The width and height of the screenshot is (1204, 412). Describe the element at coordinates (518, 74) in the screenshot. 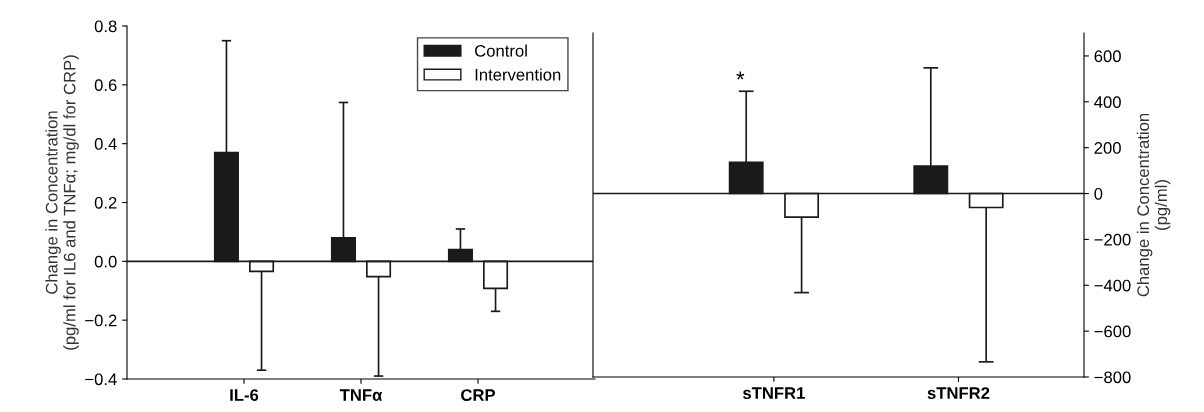

I see `legend-label: Intervention` at that location.